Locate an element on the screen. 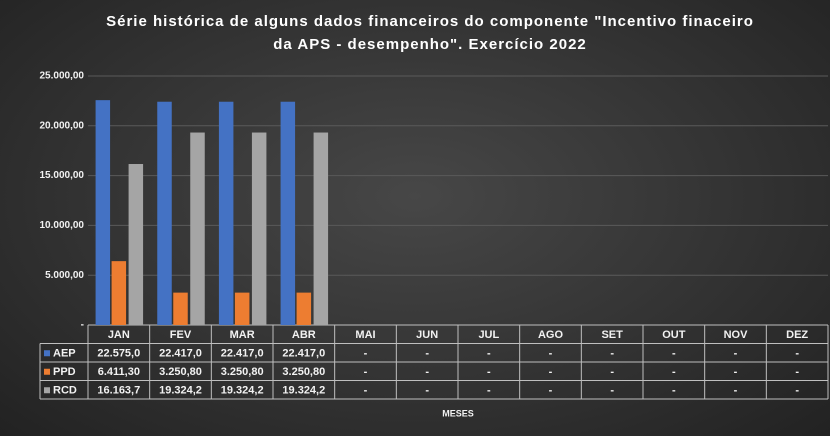 The width and height of the screenshot is (830, 436). x-tick-label: JUL is located at coordinates (488, 335).